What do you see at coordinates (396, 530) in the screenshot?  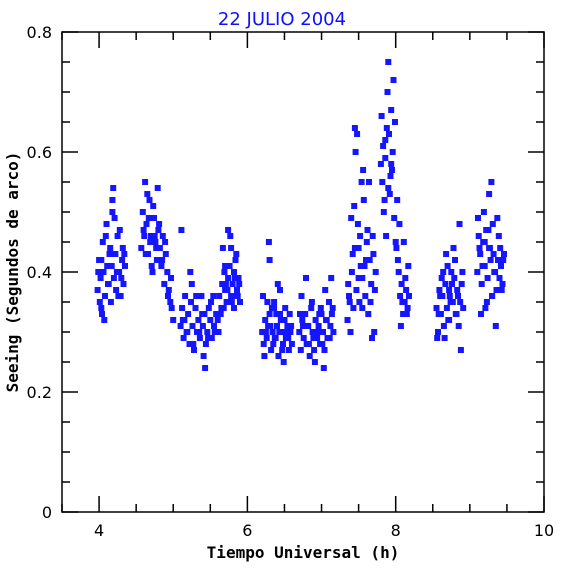 I see `x-tick-label: 8` at bounding box center [396, 530].